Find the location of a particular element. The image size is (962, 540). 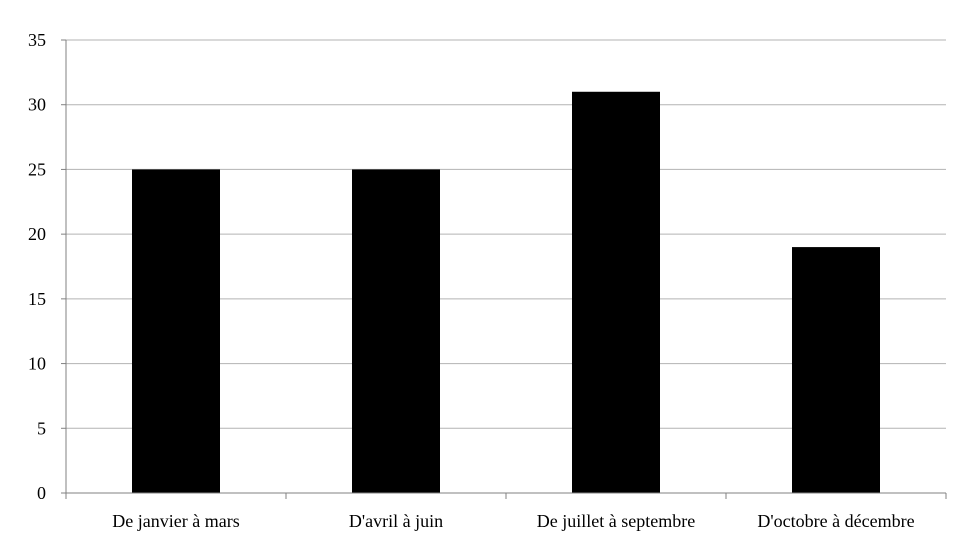

y-tick-label: 20 is located at coordinates (37, 234).